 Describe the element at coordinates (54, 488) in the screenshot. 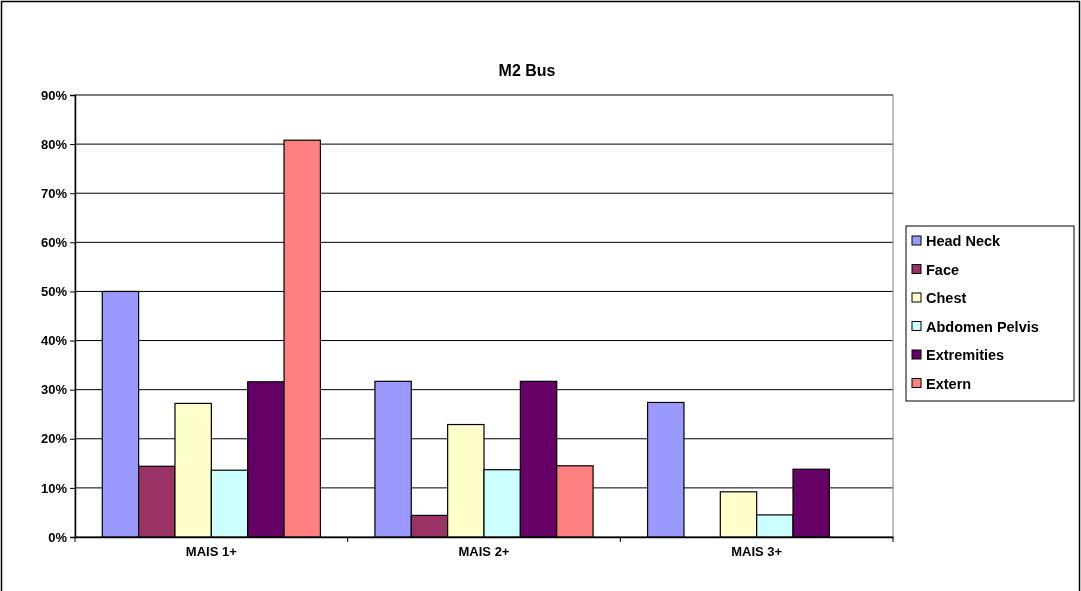

I see `y-tick-label: 10%` at that location.